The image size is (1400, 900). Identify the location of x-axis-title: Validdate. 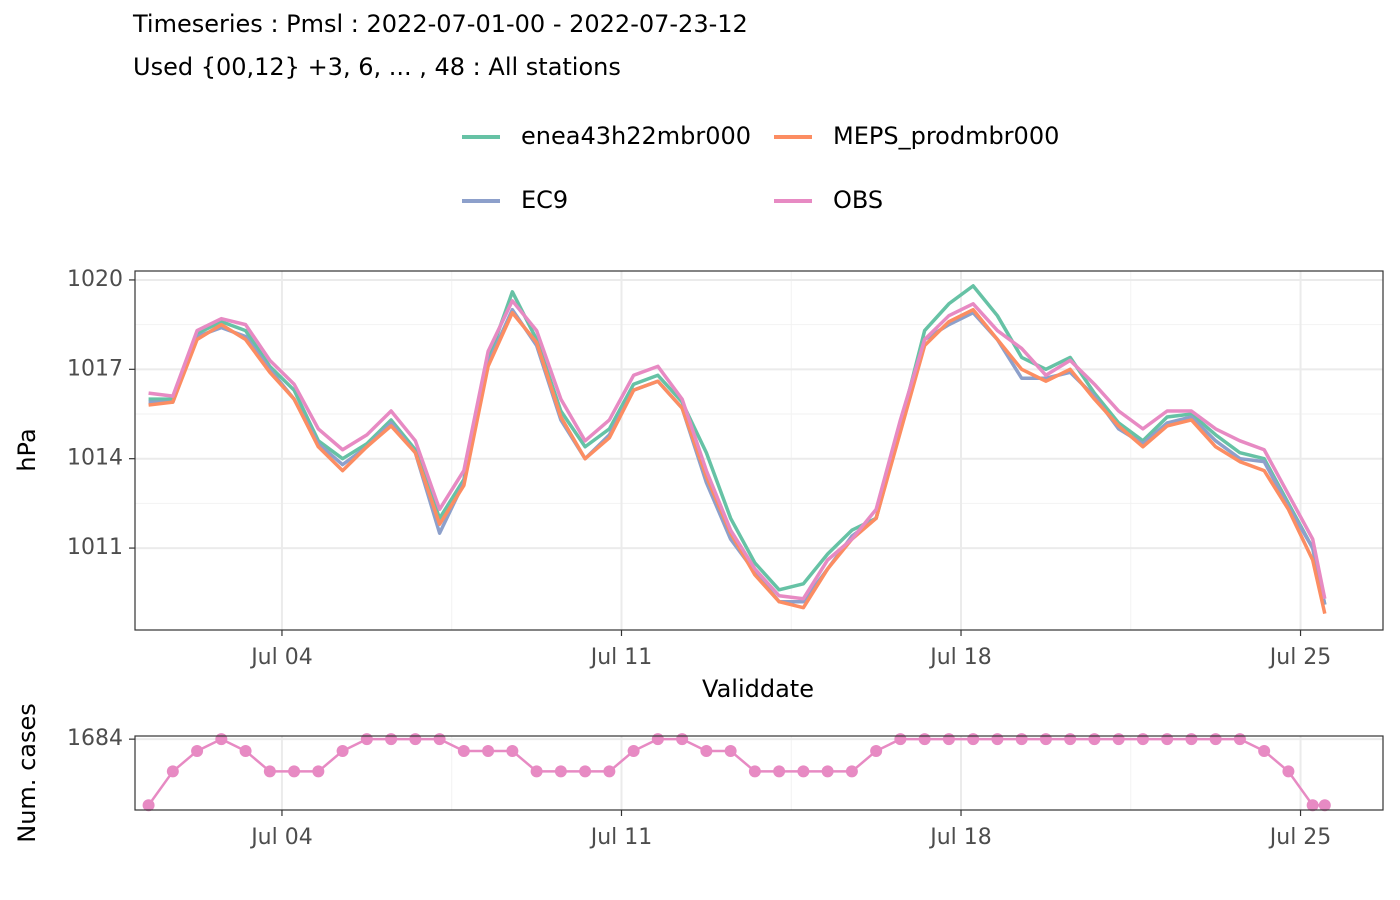
(758, 689).